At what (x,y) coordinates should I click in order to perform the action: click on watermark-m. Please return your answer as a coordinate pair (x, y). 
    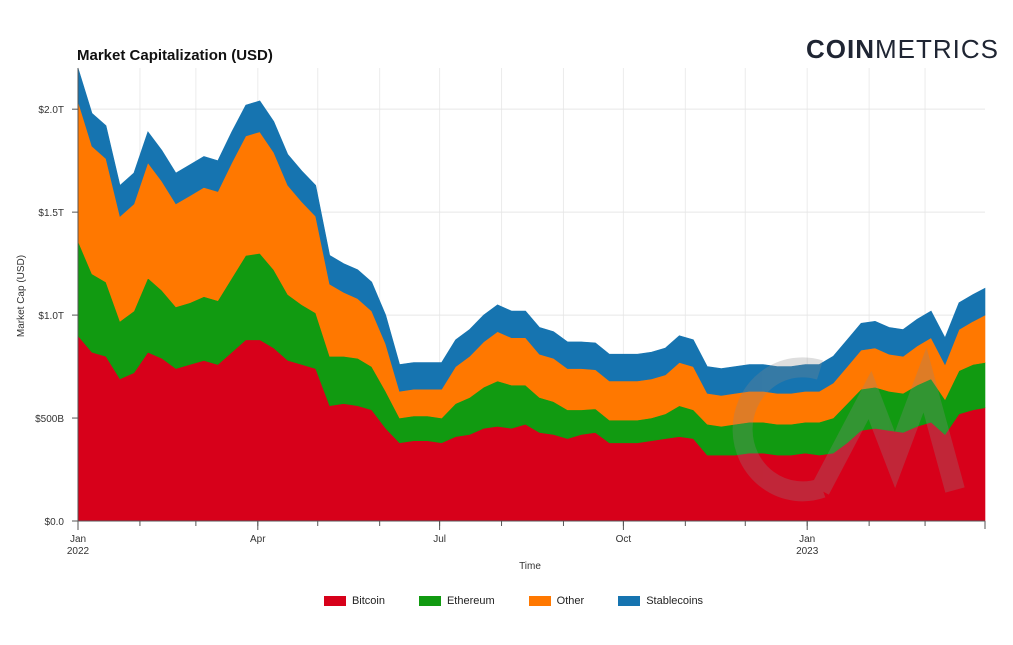
    Looking at the image, I should click on (888, 421).